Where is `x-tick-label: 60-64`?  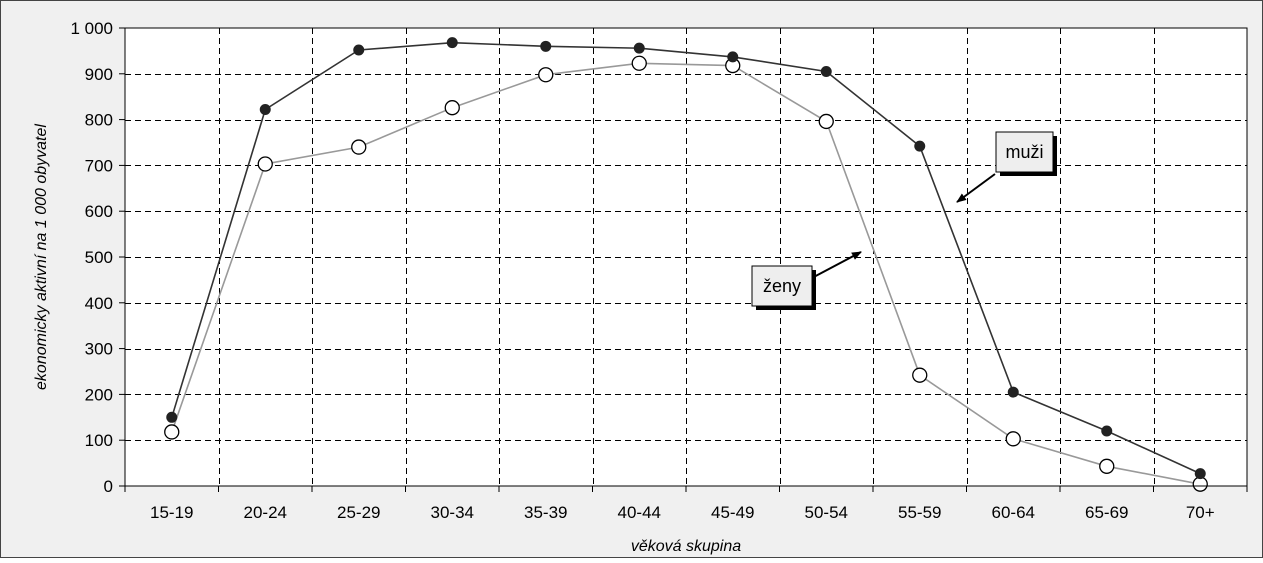 x-tick-label: 60-64 is located at coordinates (1013, 512).